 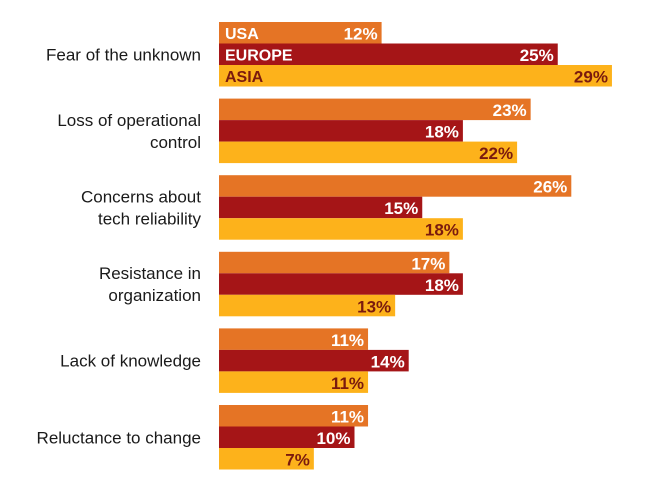 What do you see at coordinates (333, 438) in the screenshot?
I see `value-label: 10%` at bounding box center [333, 438].